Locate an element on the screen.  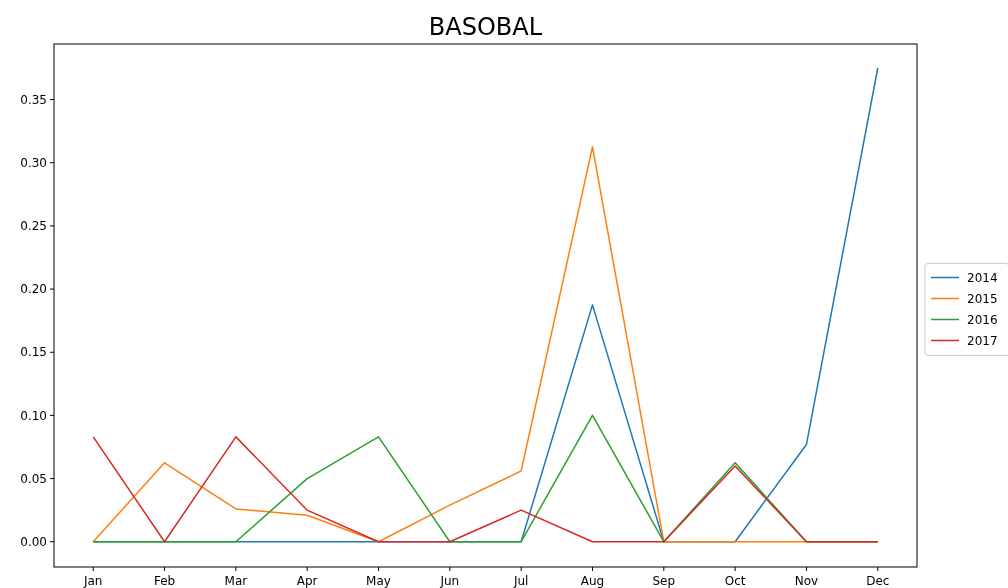
x-tick-label: Mar is located at coordinates (236, 581).